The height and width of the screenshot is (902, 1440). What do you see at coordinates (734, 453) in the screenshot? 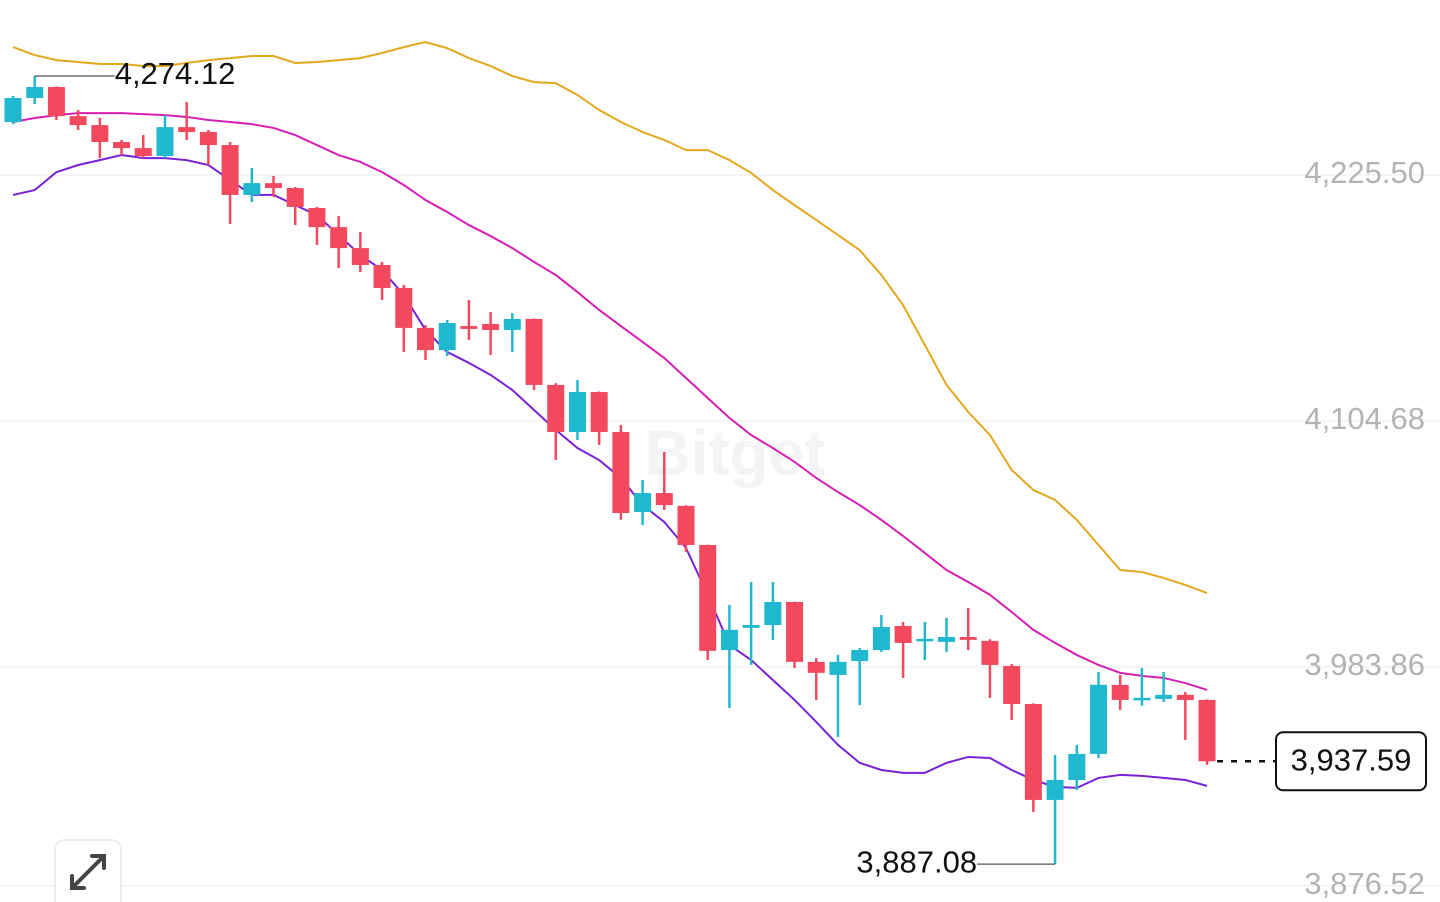
I see `watermark: Bitget` at bounding box center [734, 453].